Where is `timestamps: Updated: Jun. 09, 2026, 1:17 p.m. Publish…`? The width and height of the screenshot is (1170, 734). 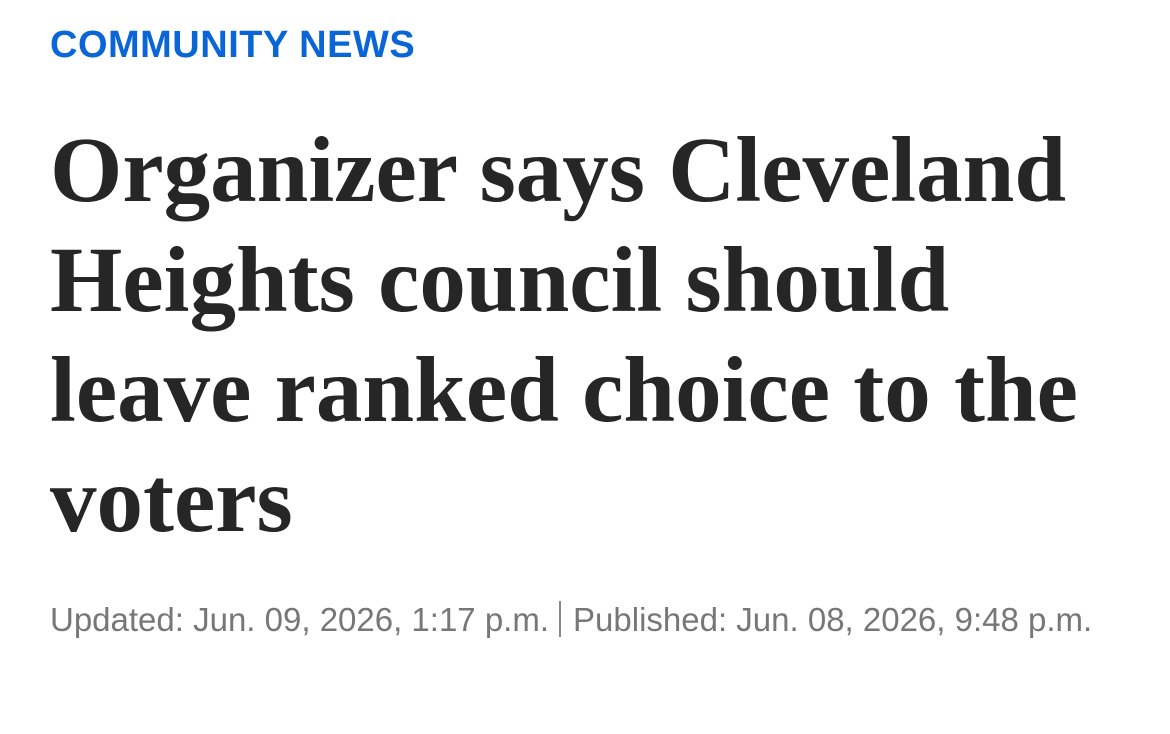 timestamps: Updated: Jun. 09, 2026, 1:17 p.m. Publish… is located at coordinates (580, 620).